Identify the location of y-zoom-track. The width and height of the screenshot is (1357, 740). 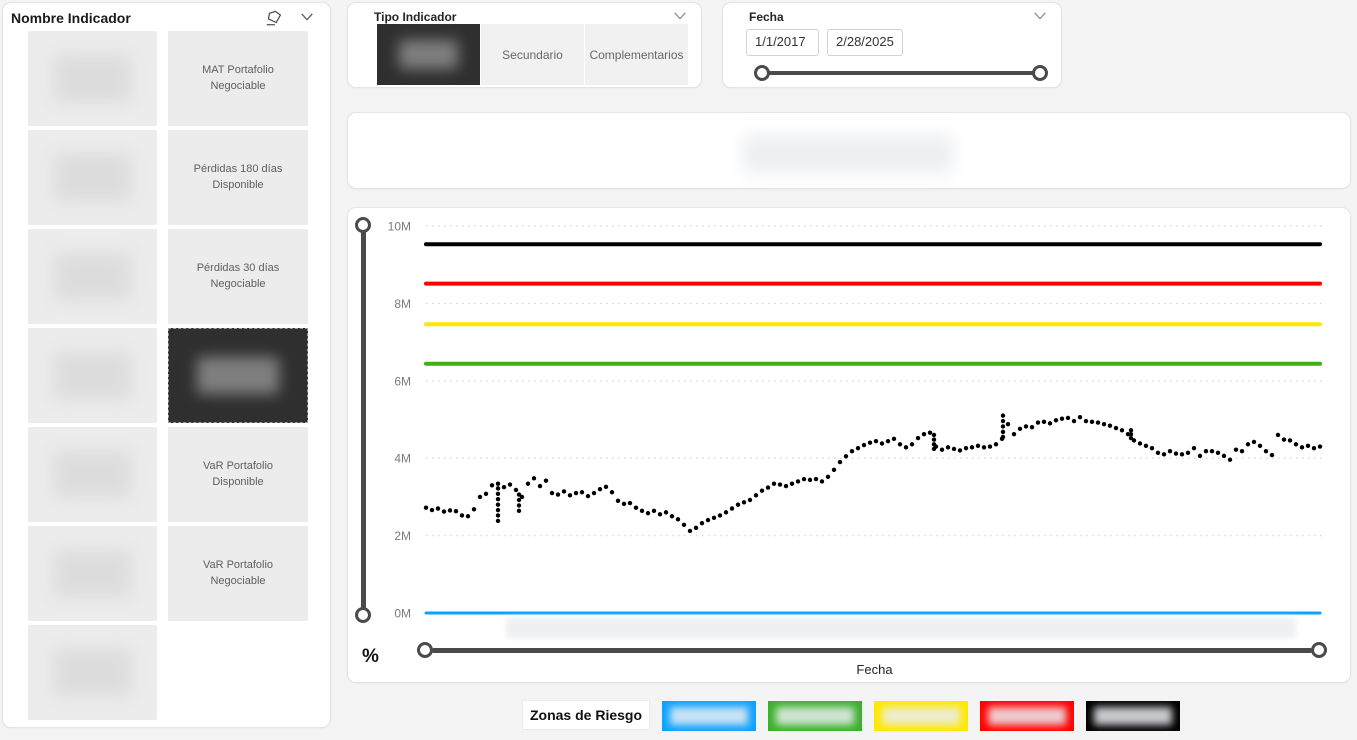
(363, 420).